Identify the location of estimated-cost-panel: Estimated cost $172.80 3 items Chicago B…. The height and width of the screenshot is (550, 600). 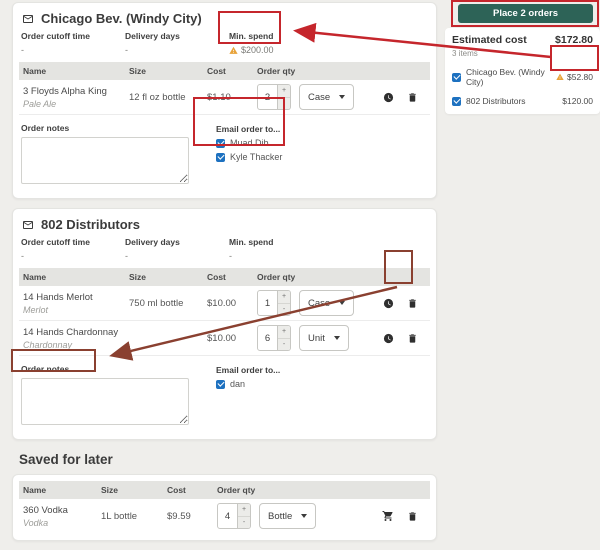
(522, 71).